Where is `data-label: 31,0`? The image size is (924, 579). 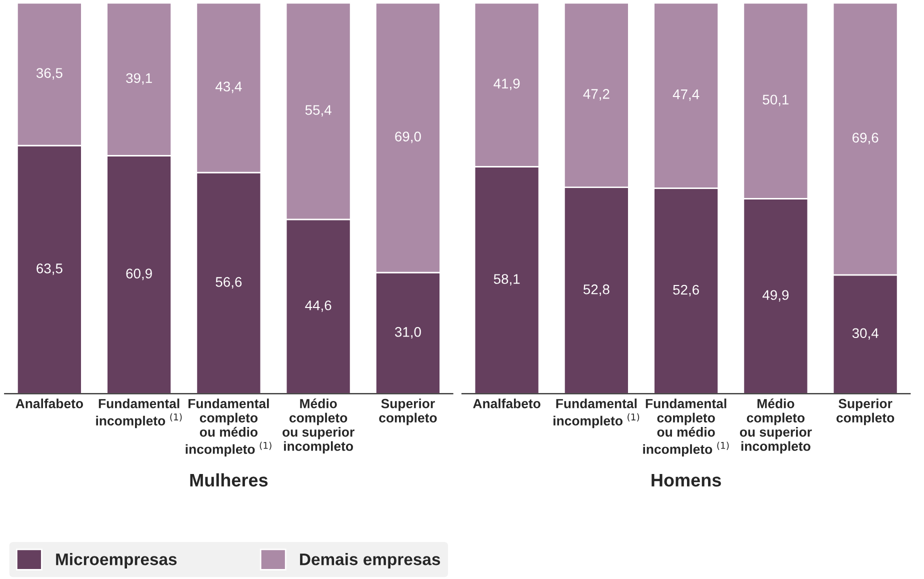 data-label: 31,0 is located at coordinates (407, 333).